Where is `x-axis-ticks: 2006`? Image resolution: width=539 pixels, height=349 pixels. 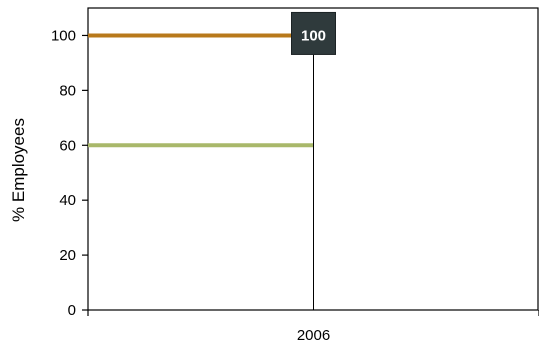 x-axis-ticks: 2006 is located at coordinates (313, 327).